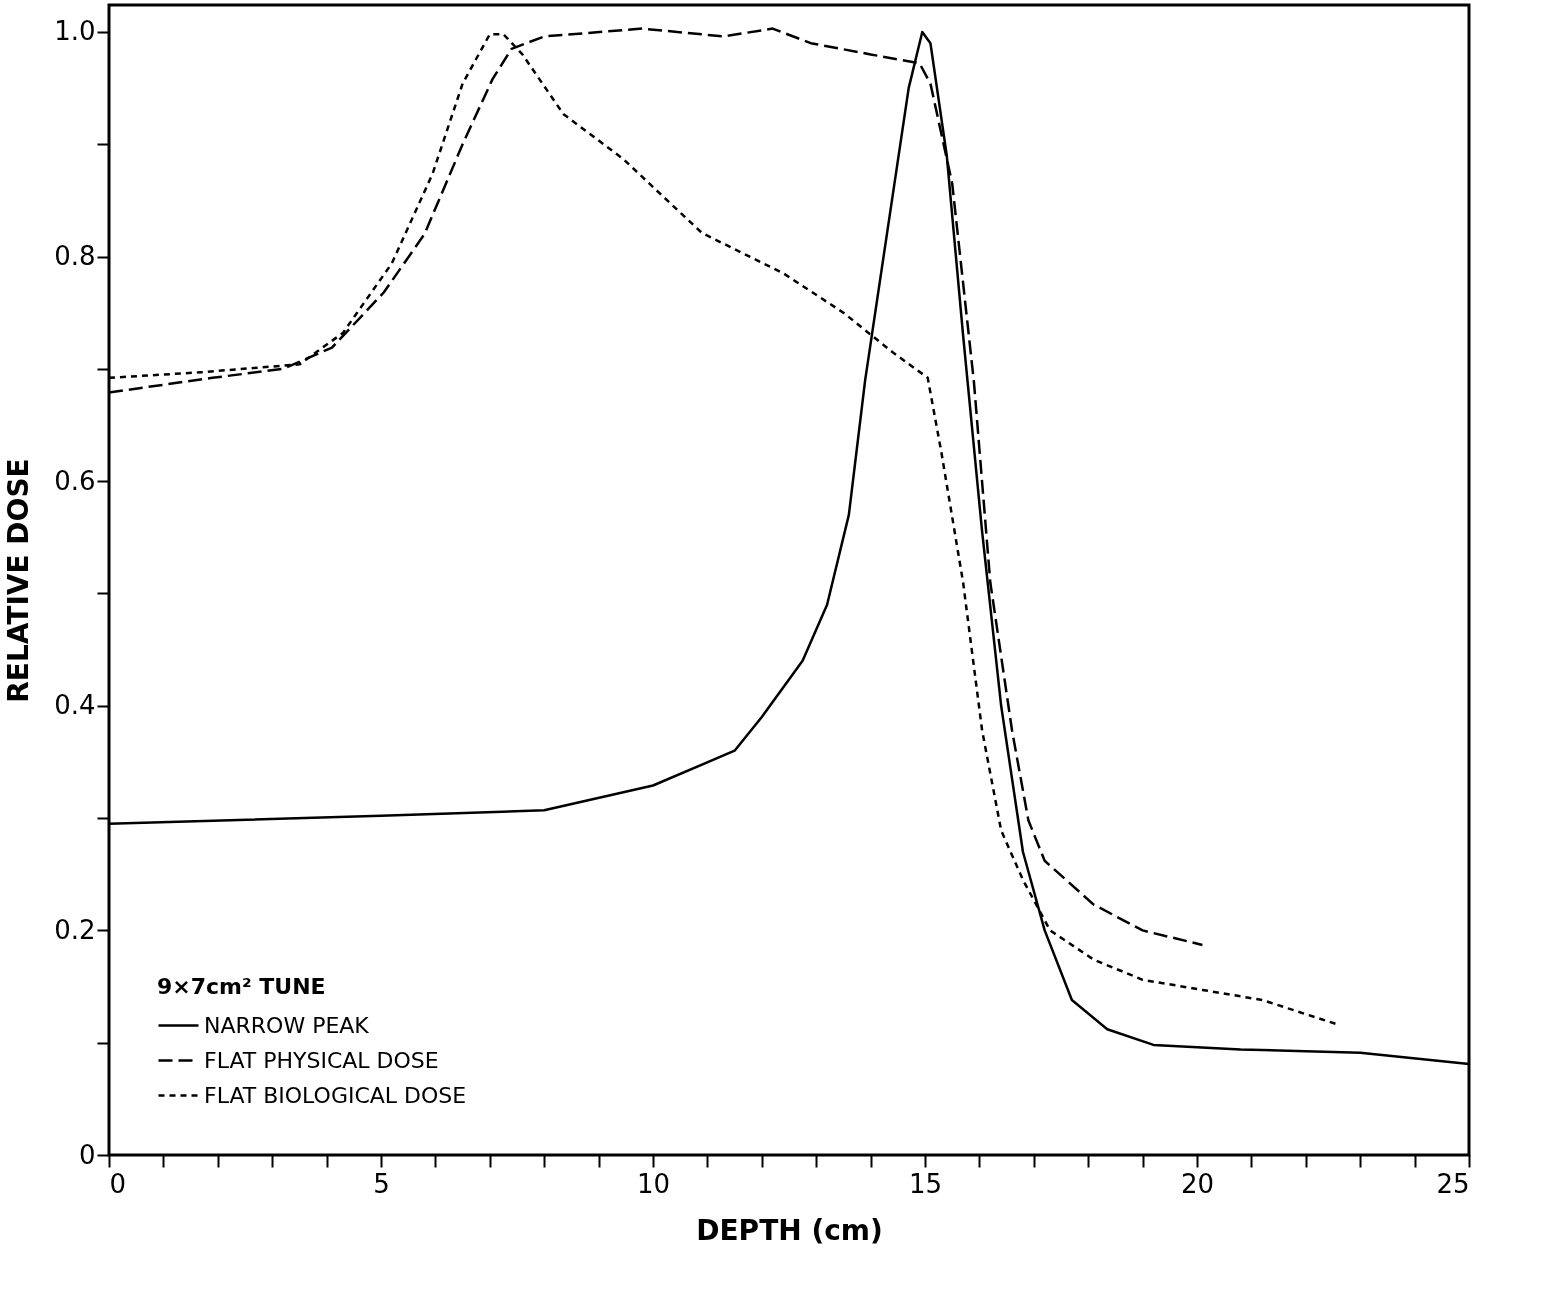 This screenshot has width=1553, height=1308. Describe the element at coordinates (75, 31) in the screenshot. I see `y-tick-label: 1.0` at that location.